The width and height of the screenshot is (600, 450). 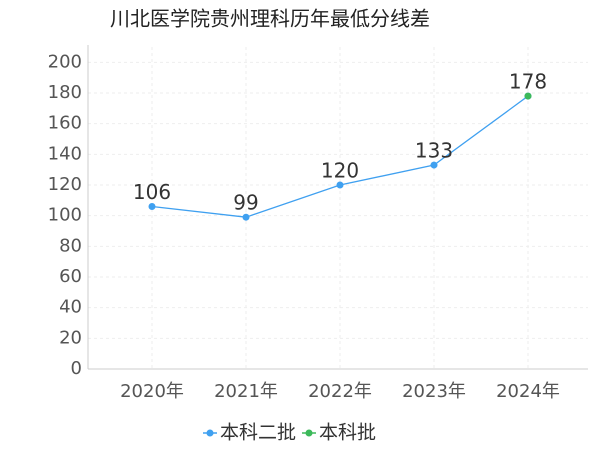 What do you see at coordinates (340, 171) in the screenshot?
I see `data-label: 120` at bounding box center [340, 171].